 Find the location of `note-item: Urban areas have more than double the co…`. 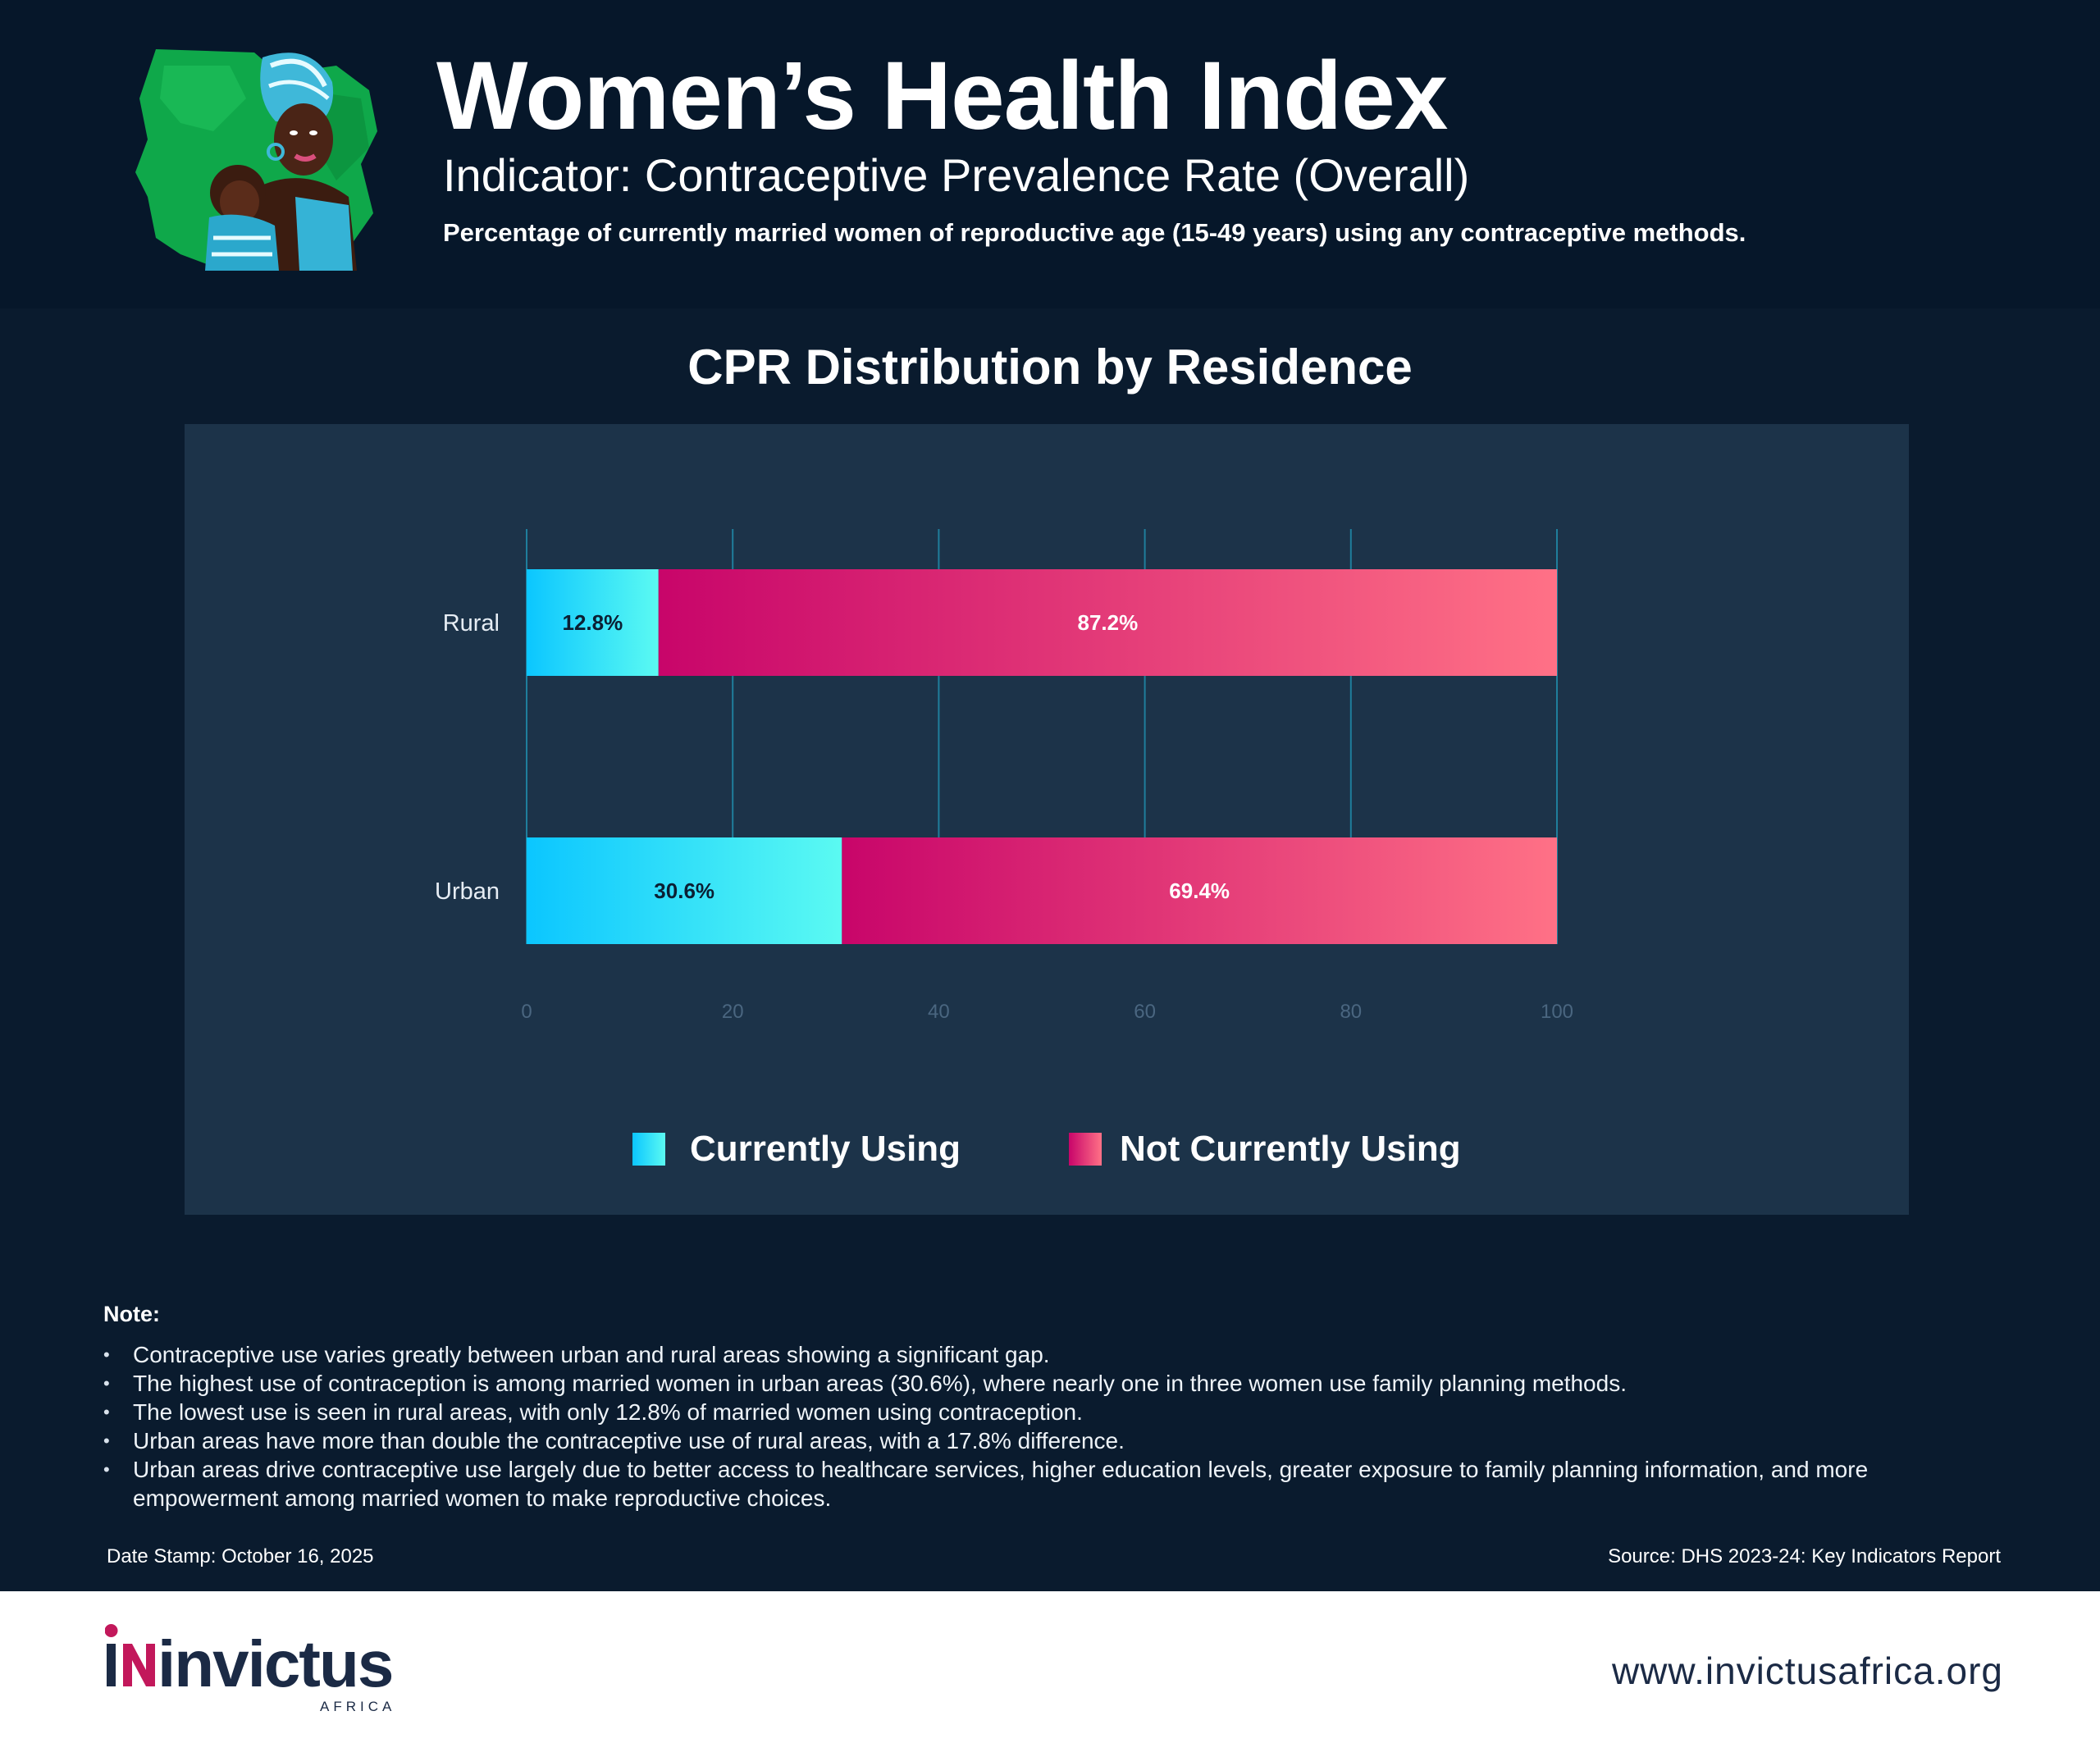

note-item: Urban areas have more than double the co… is located at coordinates (1059, 1440).